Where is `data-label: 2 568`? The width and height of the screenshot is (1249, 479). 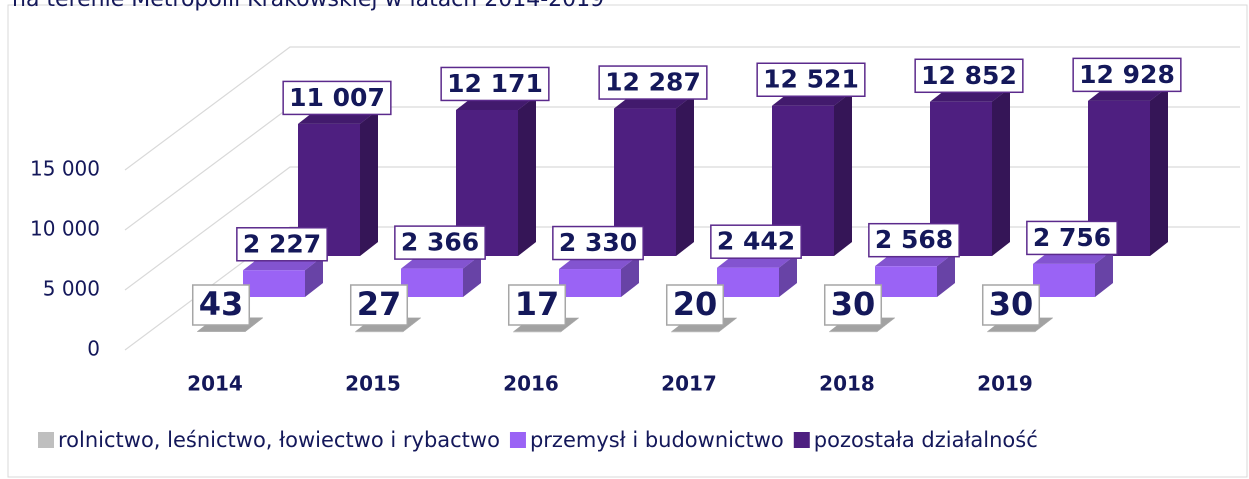 data-label: 2 568 is located at coordinates (914, 239).